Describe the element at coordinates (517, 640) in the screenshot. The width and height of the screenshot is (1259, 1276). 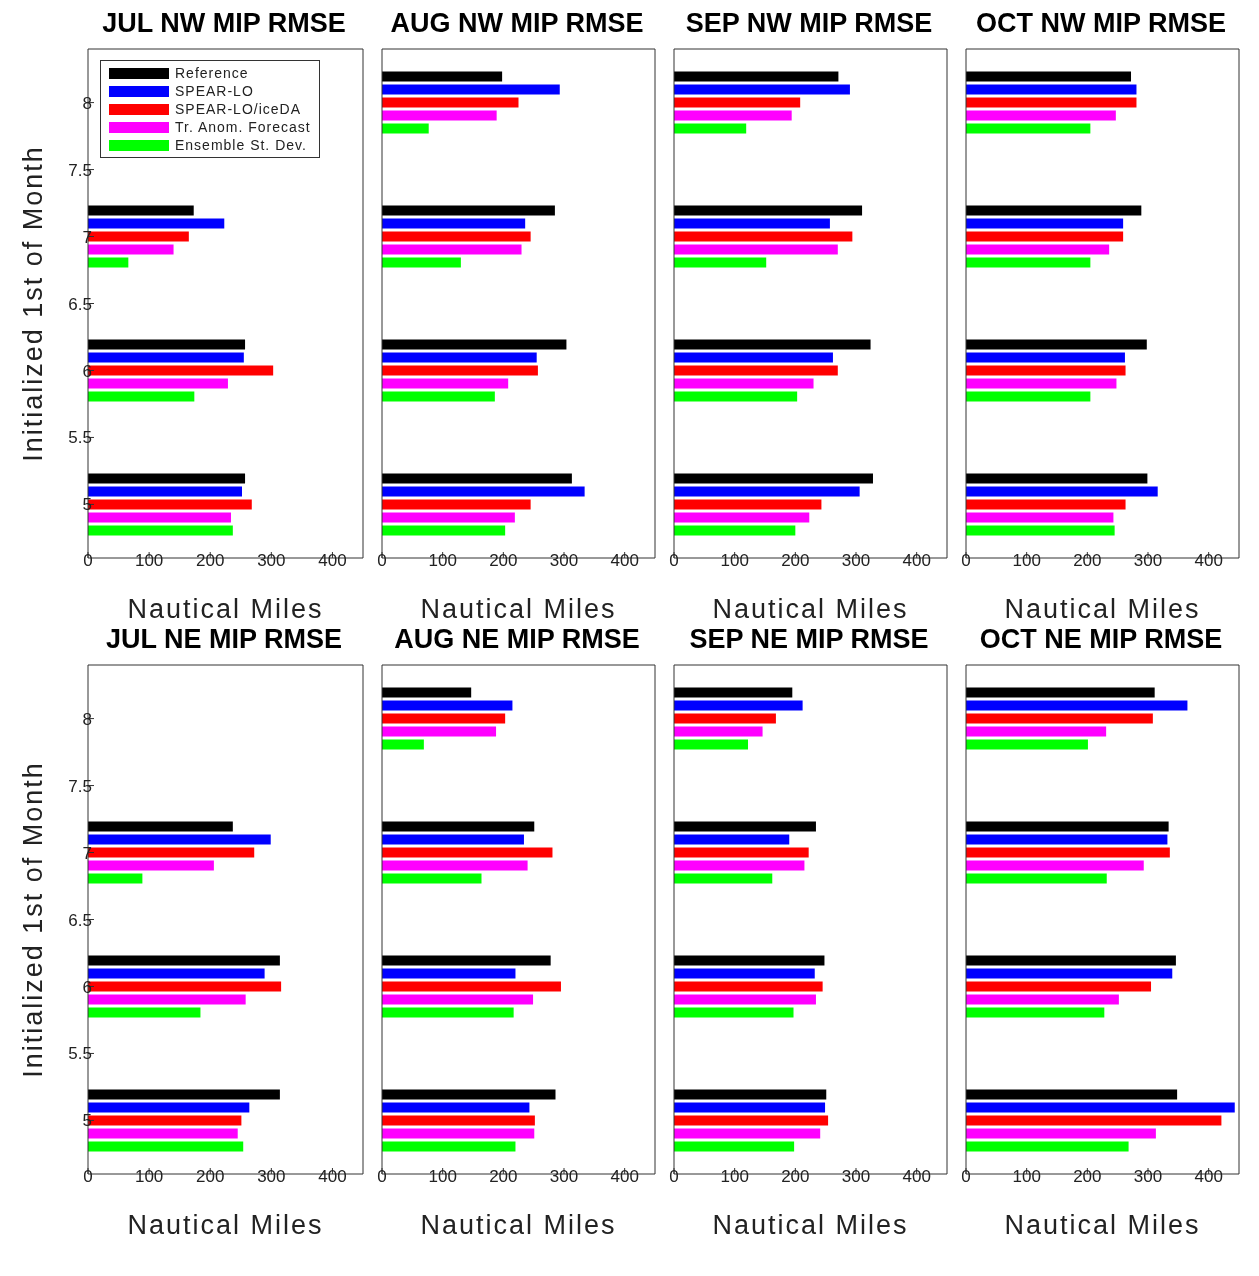
I see `chart-title: AUG NE MIP RMSE` at that location.